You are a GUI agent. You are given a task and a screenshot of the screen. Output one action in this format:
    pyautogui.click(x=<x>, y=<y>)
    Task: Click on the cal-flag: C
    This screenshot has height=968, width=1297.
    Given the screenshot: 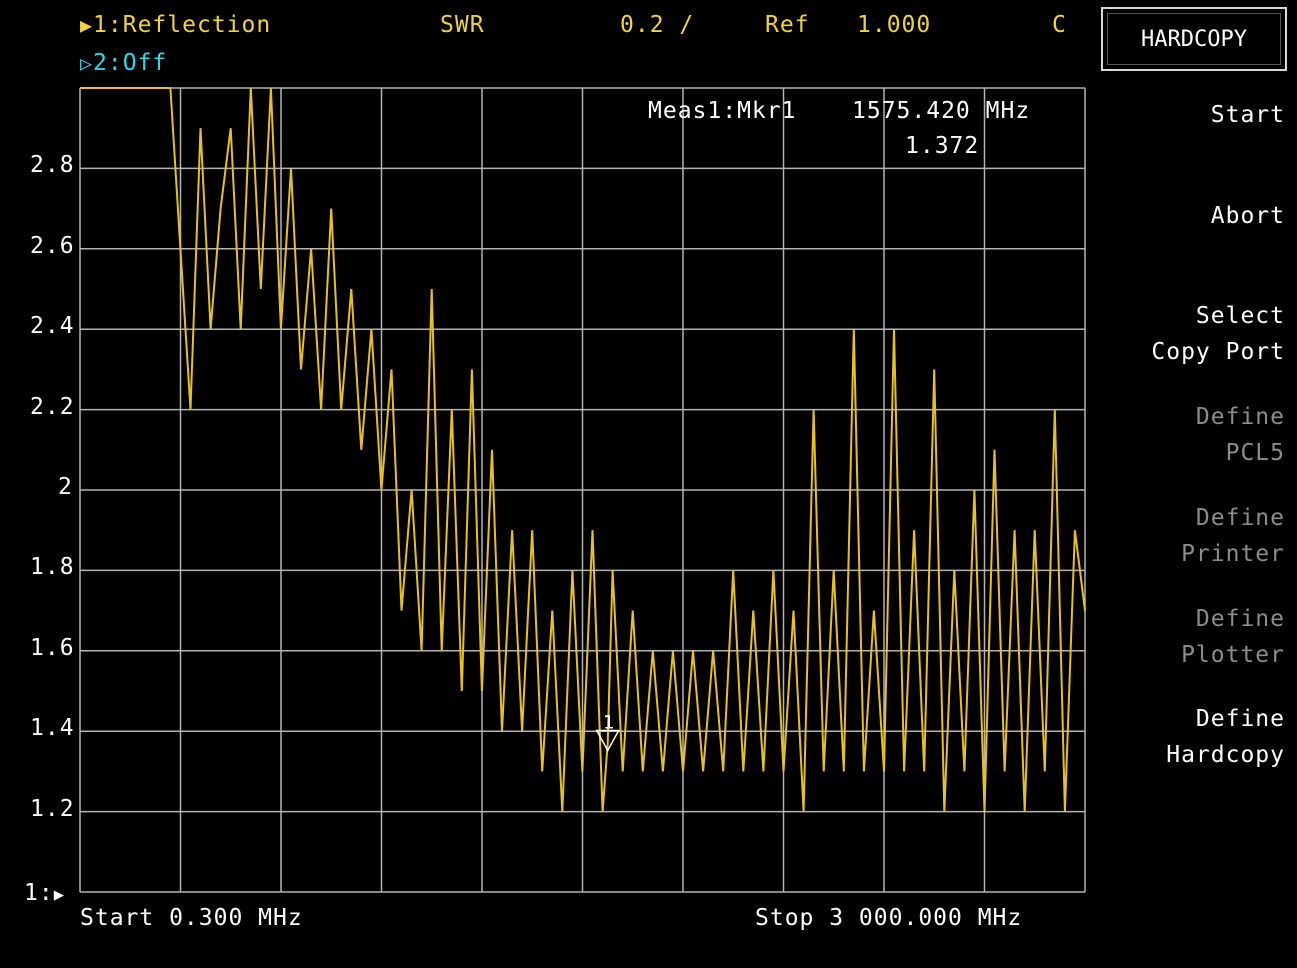 What is the action you would take?
    pyautogui.click(x=1059, y=25)
    